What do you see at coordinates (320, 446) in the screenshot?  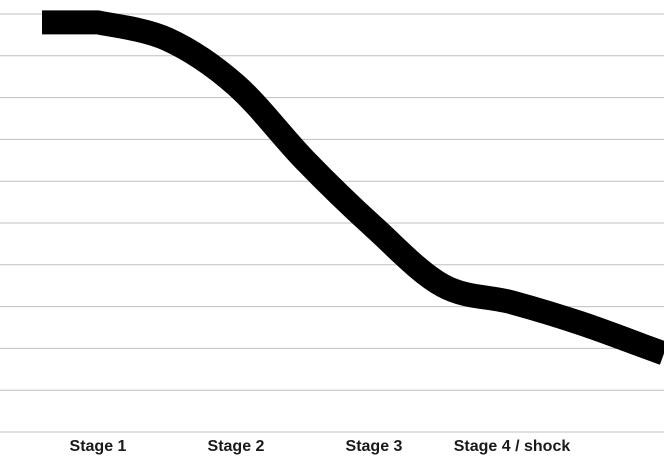 I see `x-axis-tick-labels: Stage 1 Stage 2 Stage 3 Stage 4 / shock` at bounding box center [320, 446].